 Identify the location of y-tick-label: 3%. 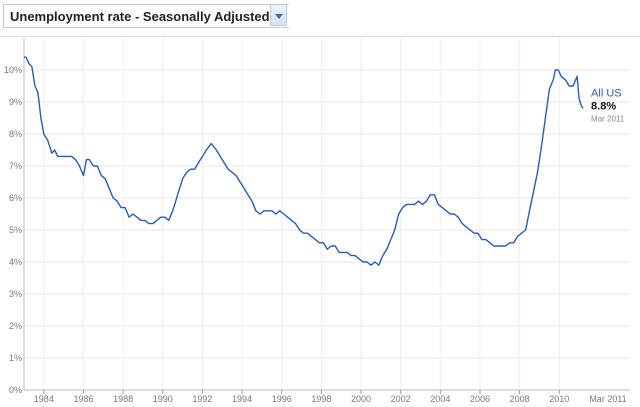
(15, 294).